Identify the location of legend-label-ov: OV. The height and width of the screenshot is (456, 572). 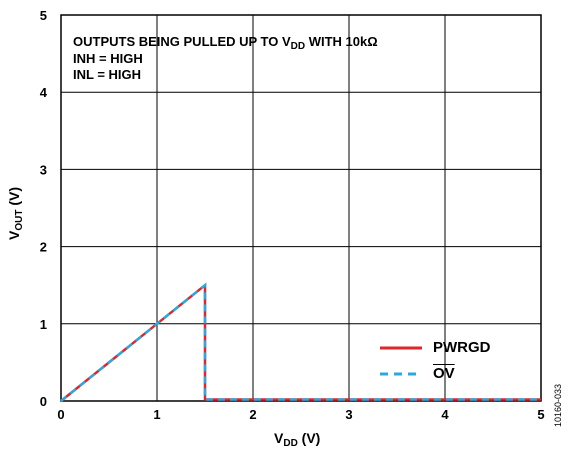
(444, 373).